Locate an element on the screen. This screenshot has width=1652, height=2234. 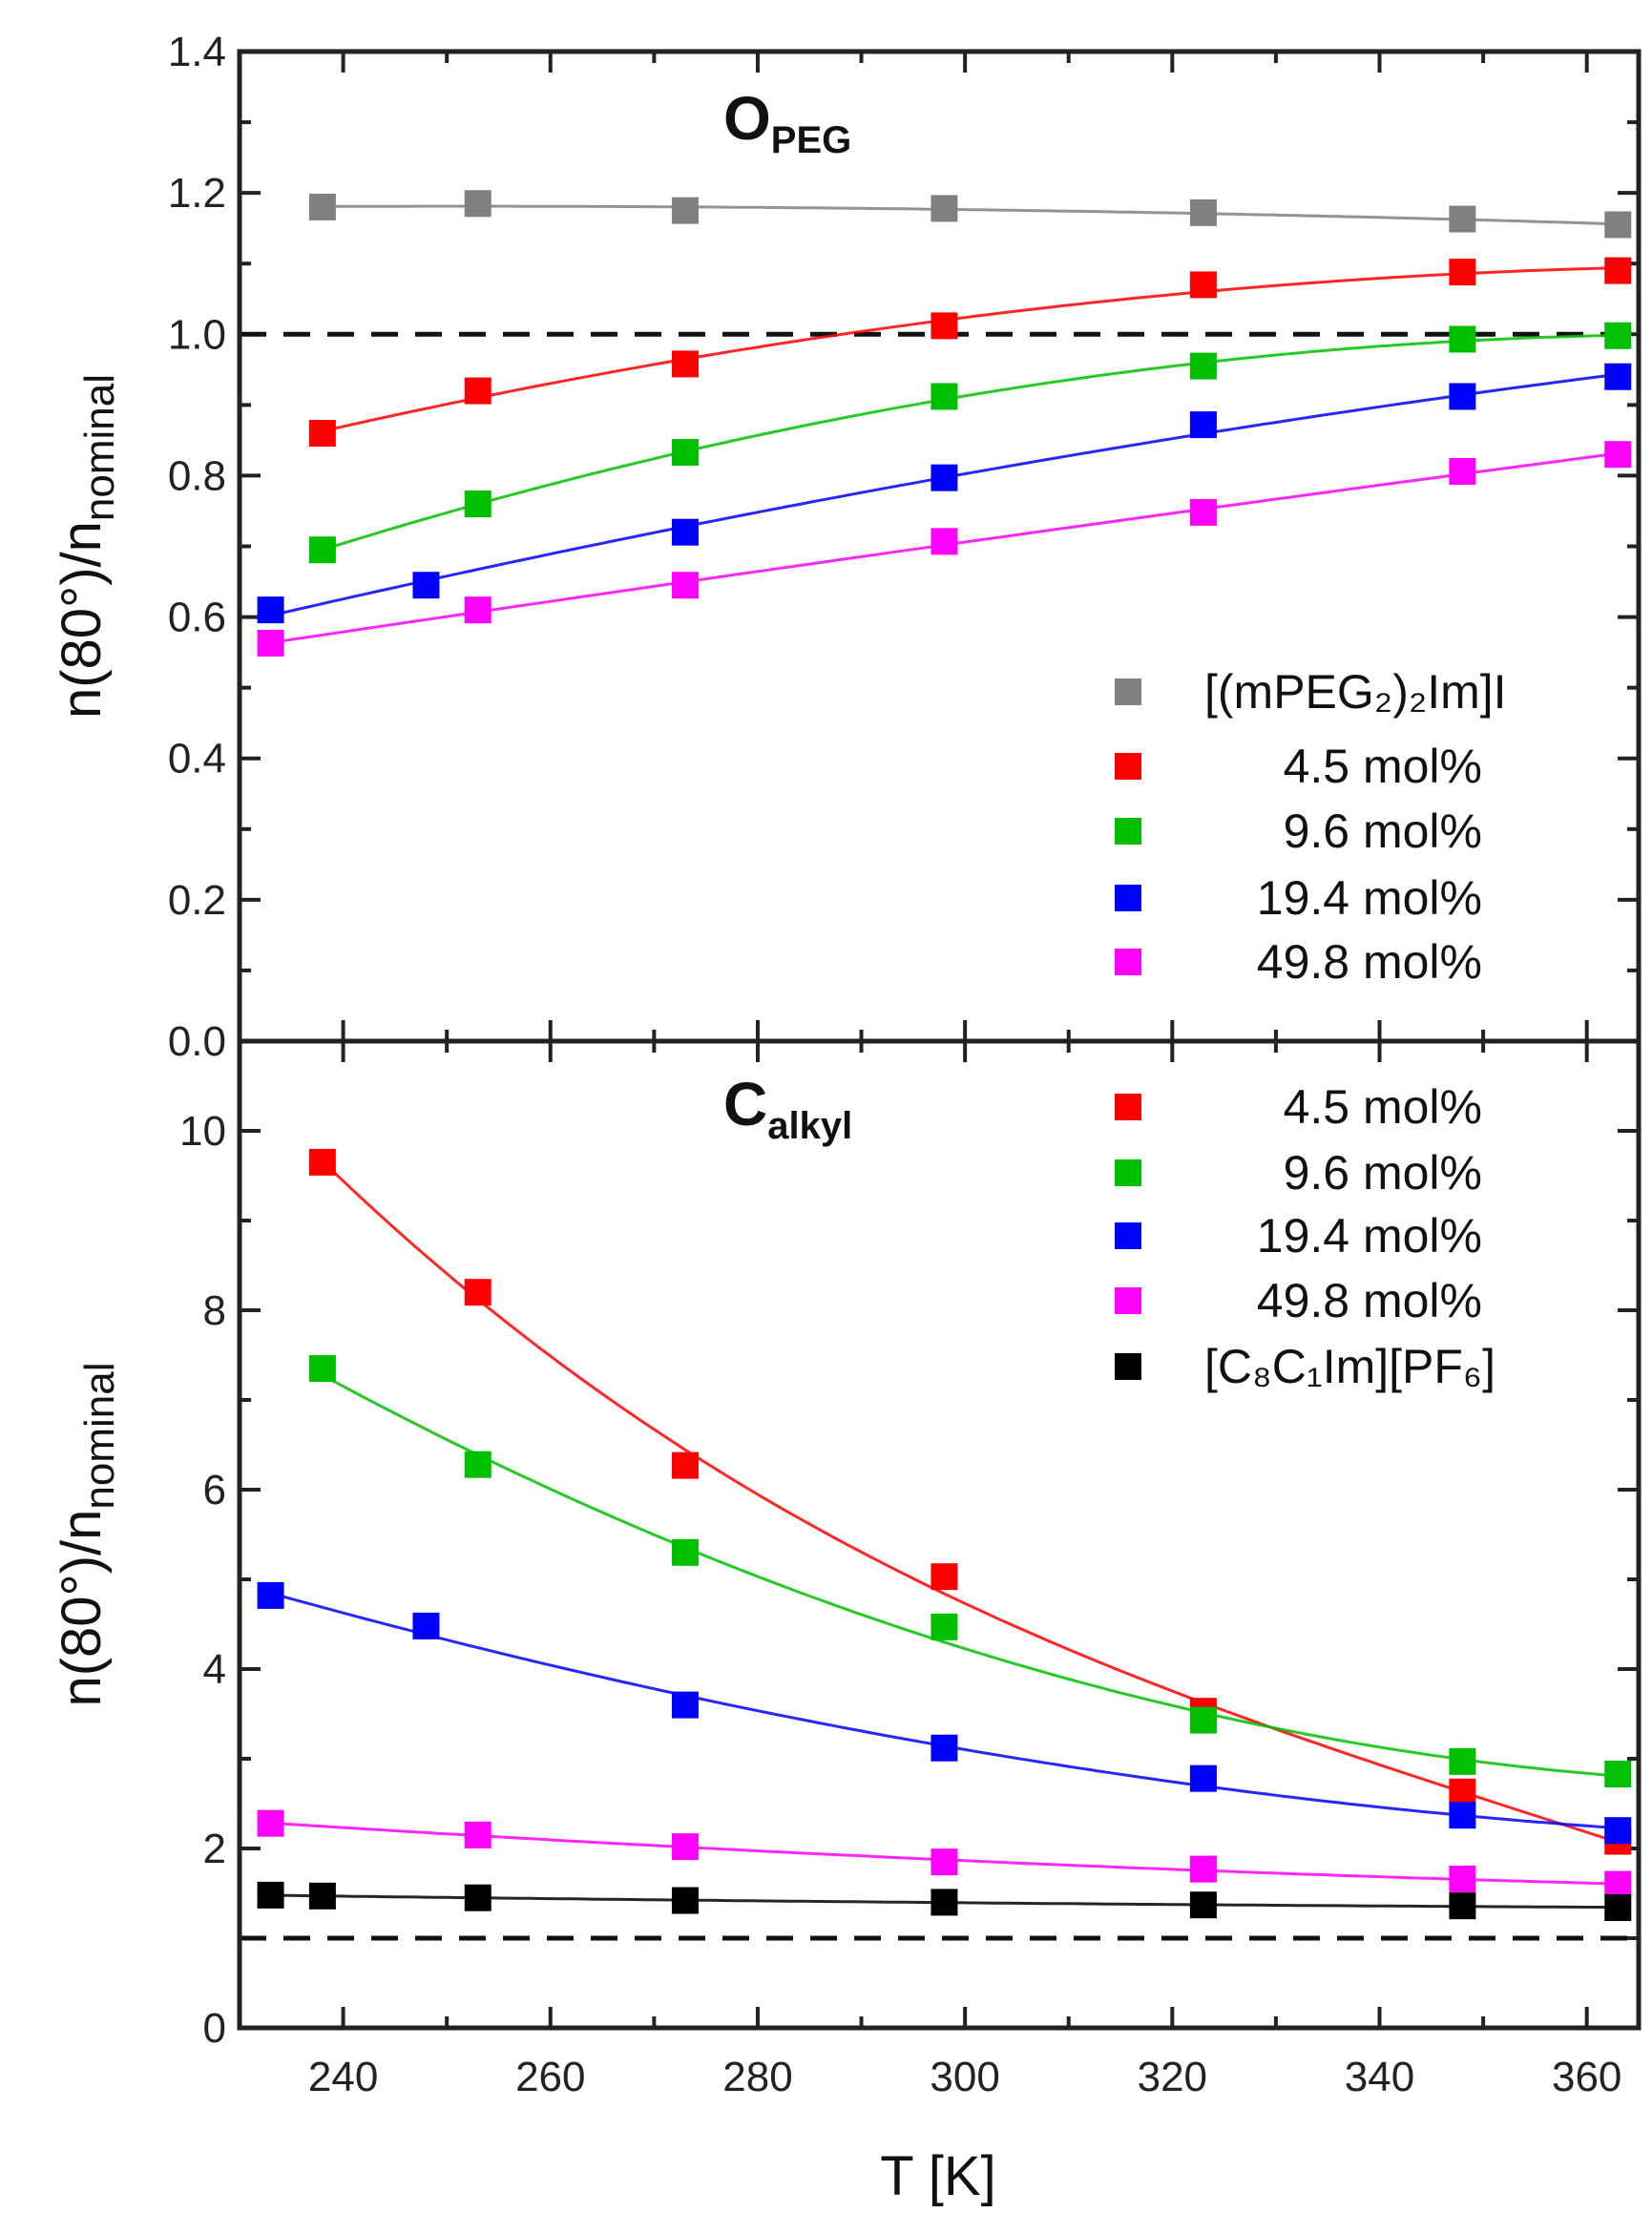
panel-title-sub: PEG is located at coordinates (811, 140).